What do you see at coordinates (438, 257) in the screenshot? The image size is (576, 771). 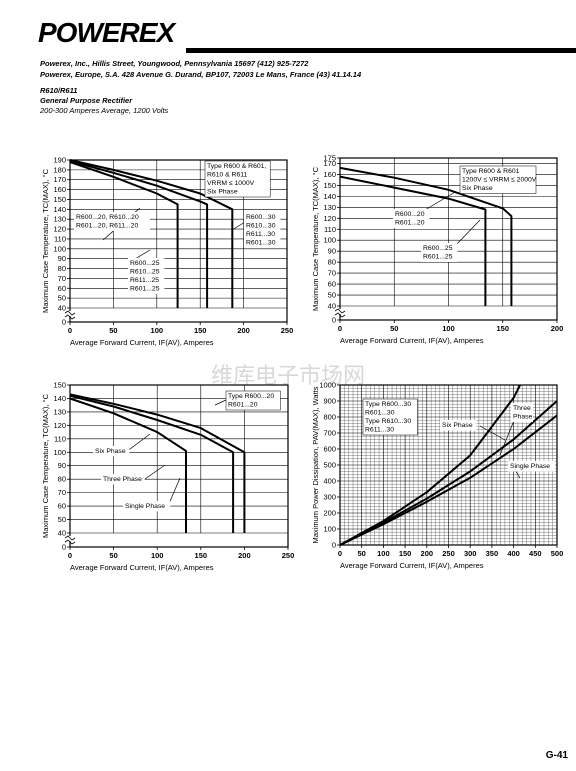 I see `annotation: R601...25` at bounding box center [438, 257].